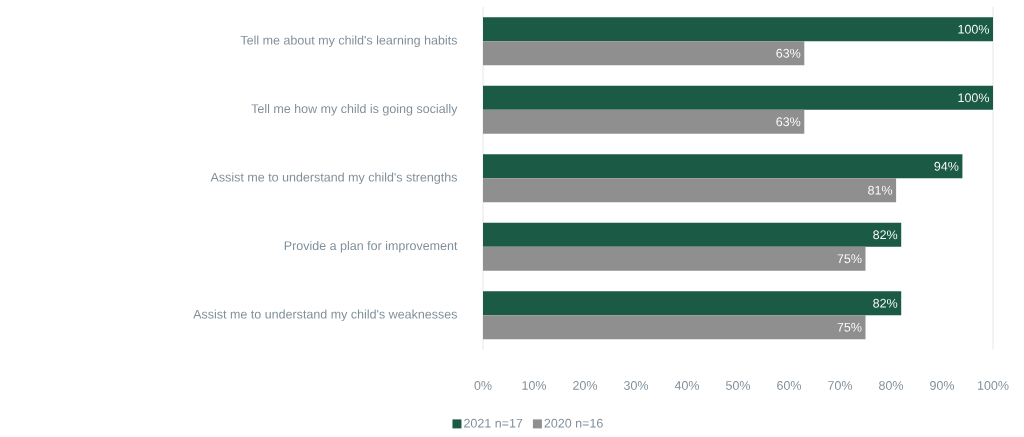 This screenshot has width=1024, height=437. I want to click on x-tick-label: 40%, so click(687, 385).